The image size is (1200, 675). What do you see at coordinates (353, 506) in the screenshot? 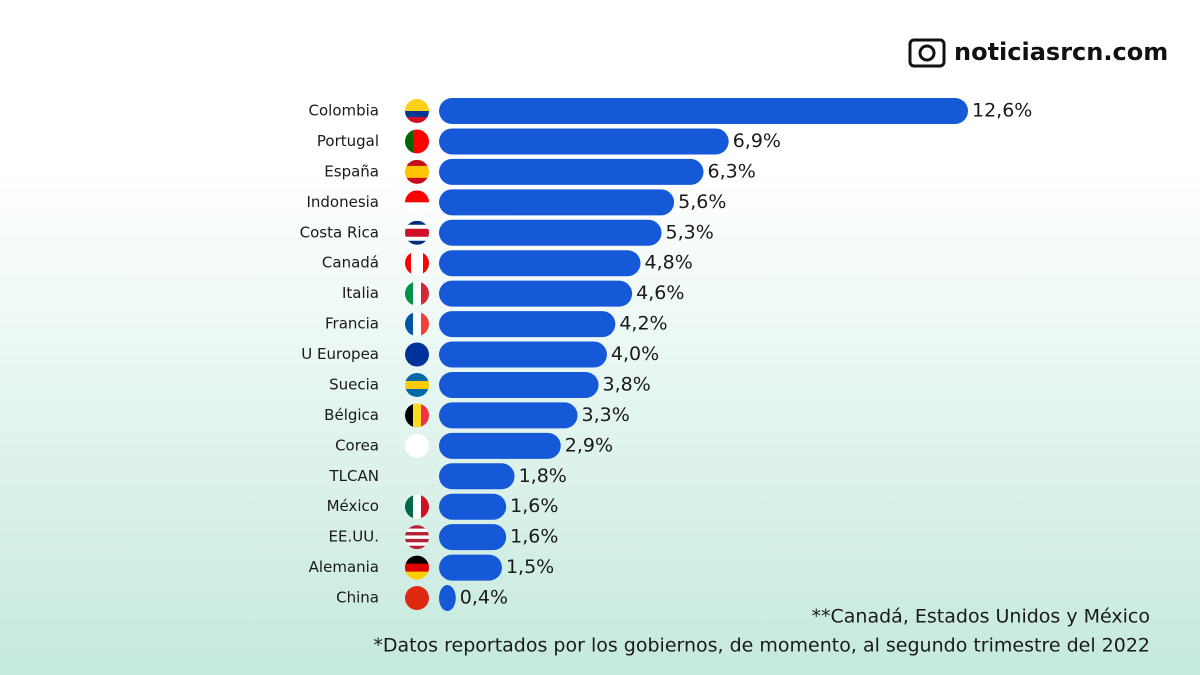
I see `category-label: México` at bounding box center [353, 506].